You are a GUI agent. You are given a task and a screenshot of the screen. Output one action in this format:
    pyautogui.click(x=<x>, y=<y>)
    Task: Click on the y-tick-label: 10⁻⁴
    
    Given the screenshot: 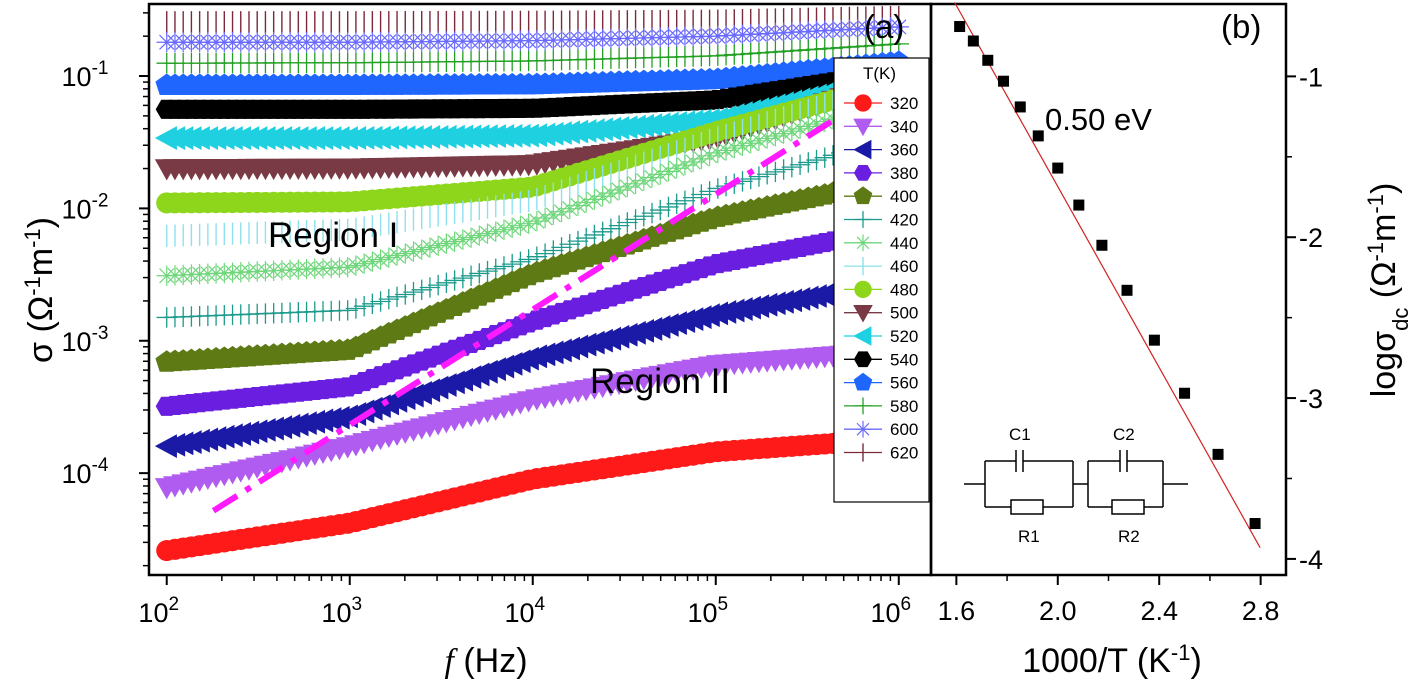 What is the action you would take?
    pyautogui.click(x=85, y=472)
    